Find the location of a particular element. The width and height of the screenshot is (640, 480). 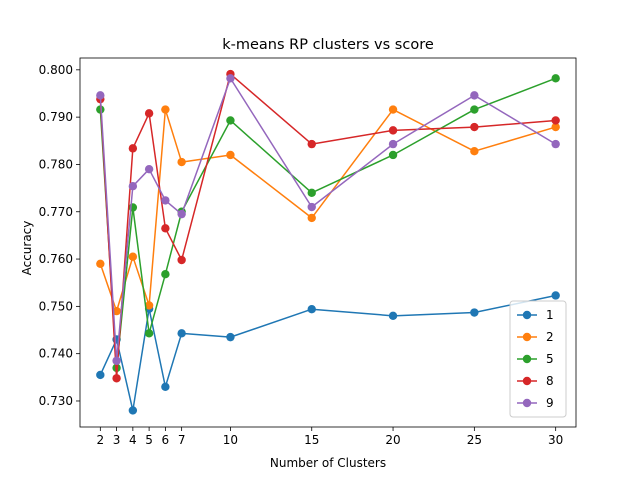

chart-title: k-means RP clusters vs score is located at coordinates (328, 45).